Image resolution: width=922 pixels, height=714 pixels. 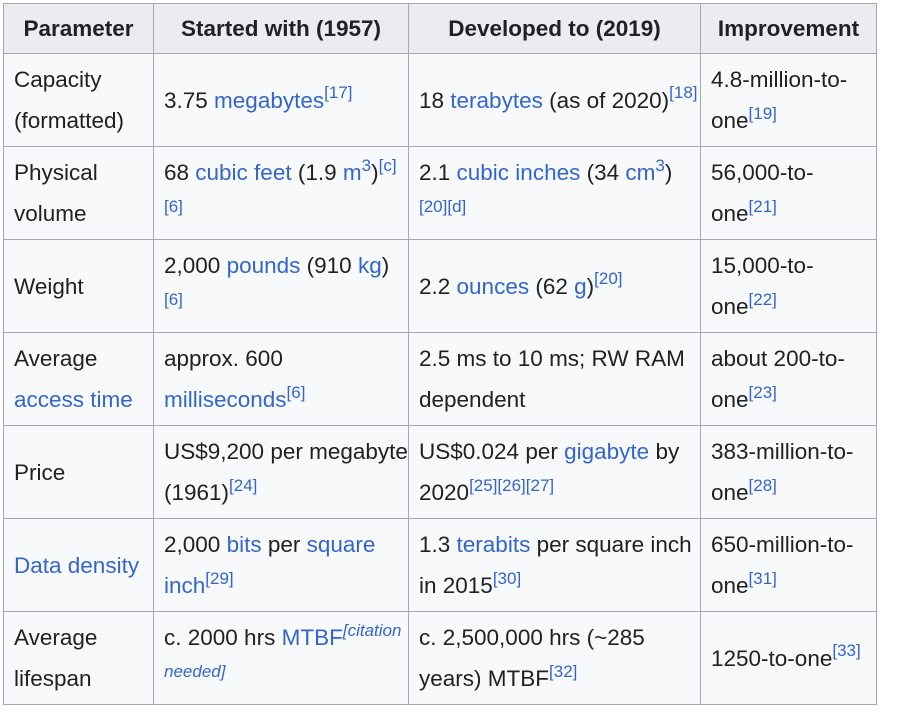 What do you see at coordinates (762, 485) in the screenshot?
I see `citation-link: [28]` at bounding box center [762, 485].